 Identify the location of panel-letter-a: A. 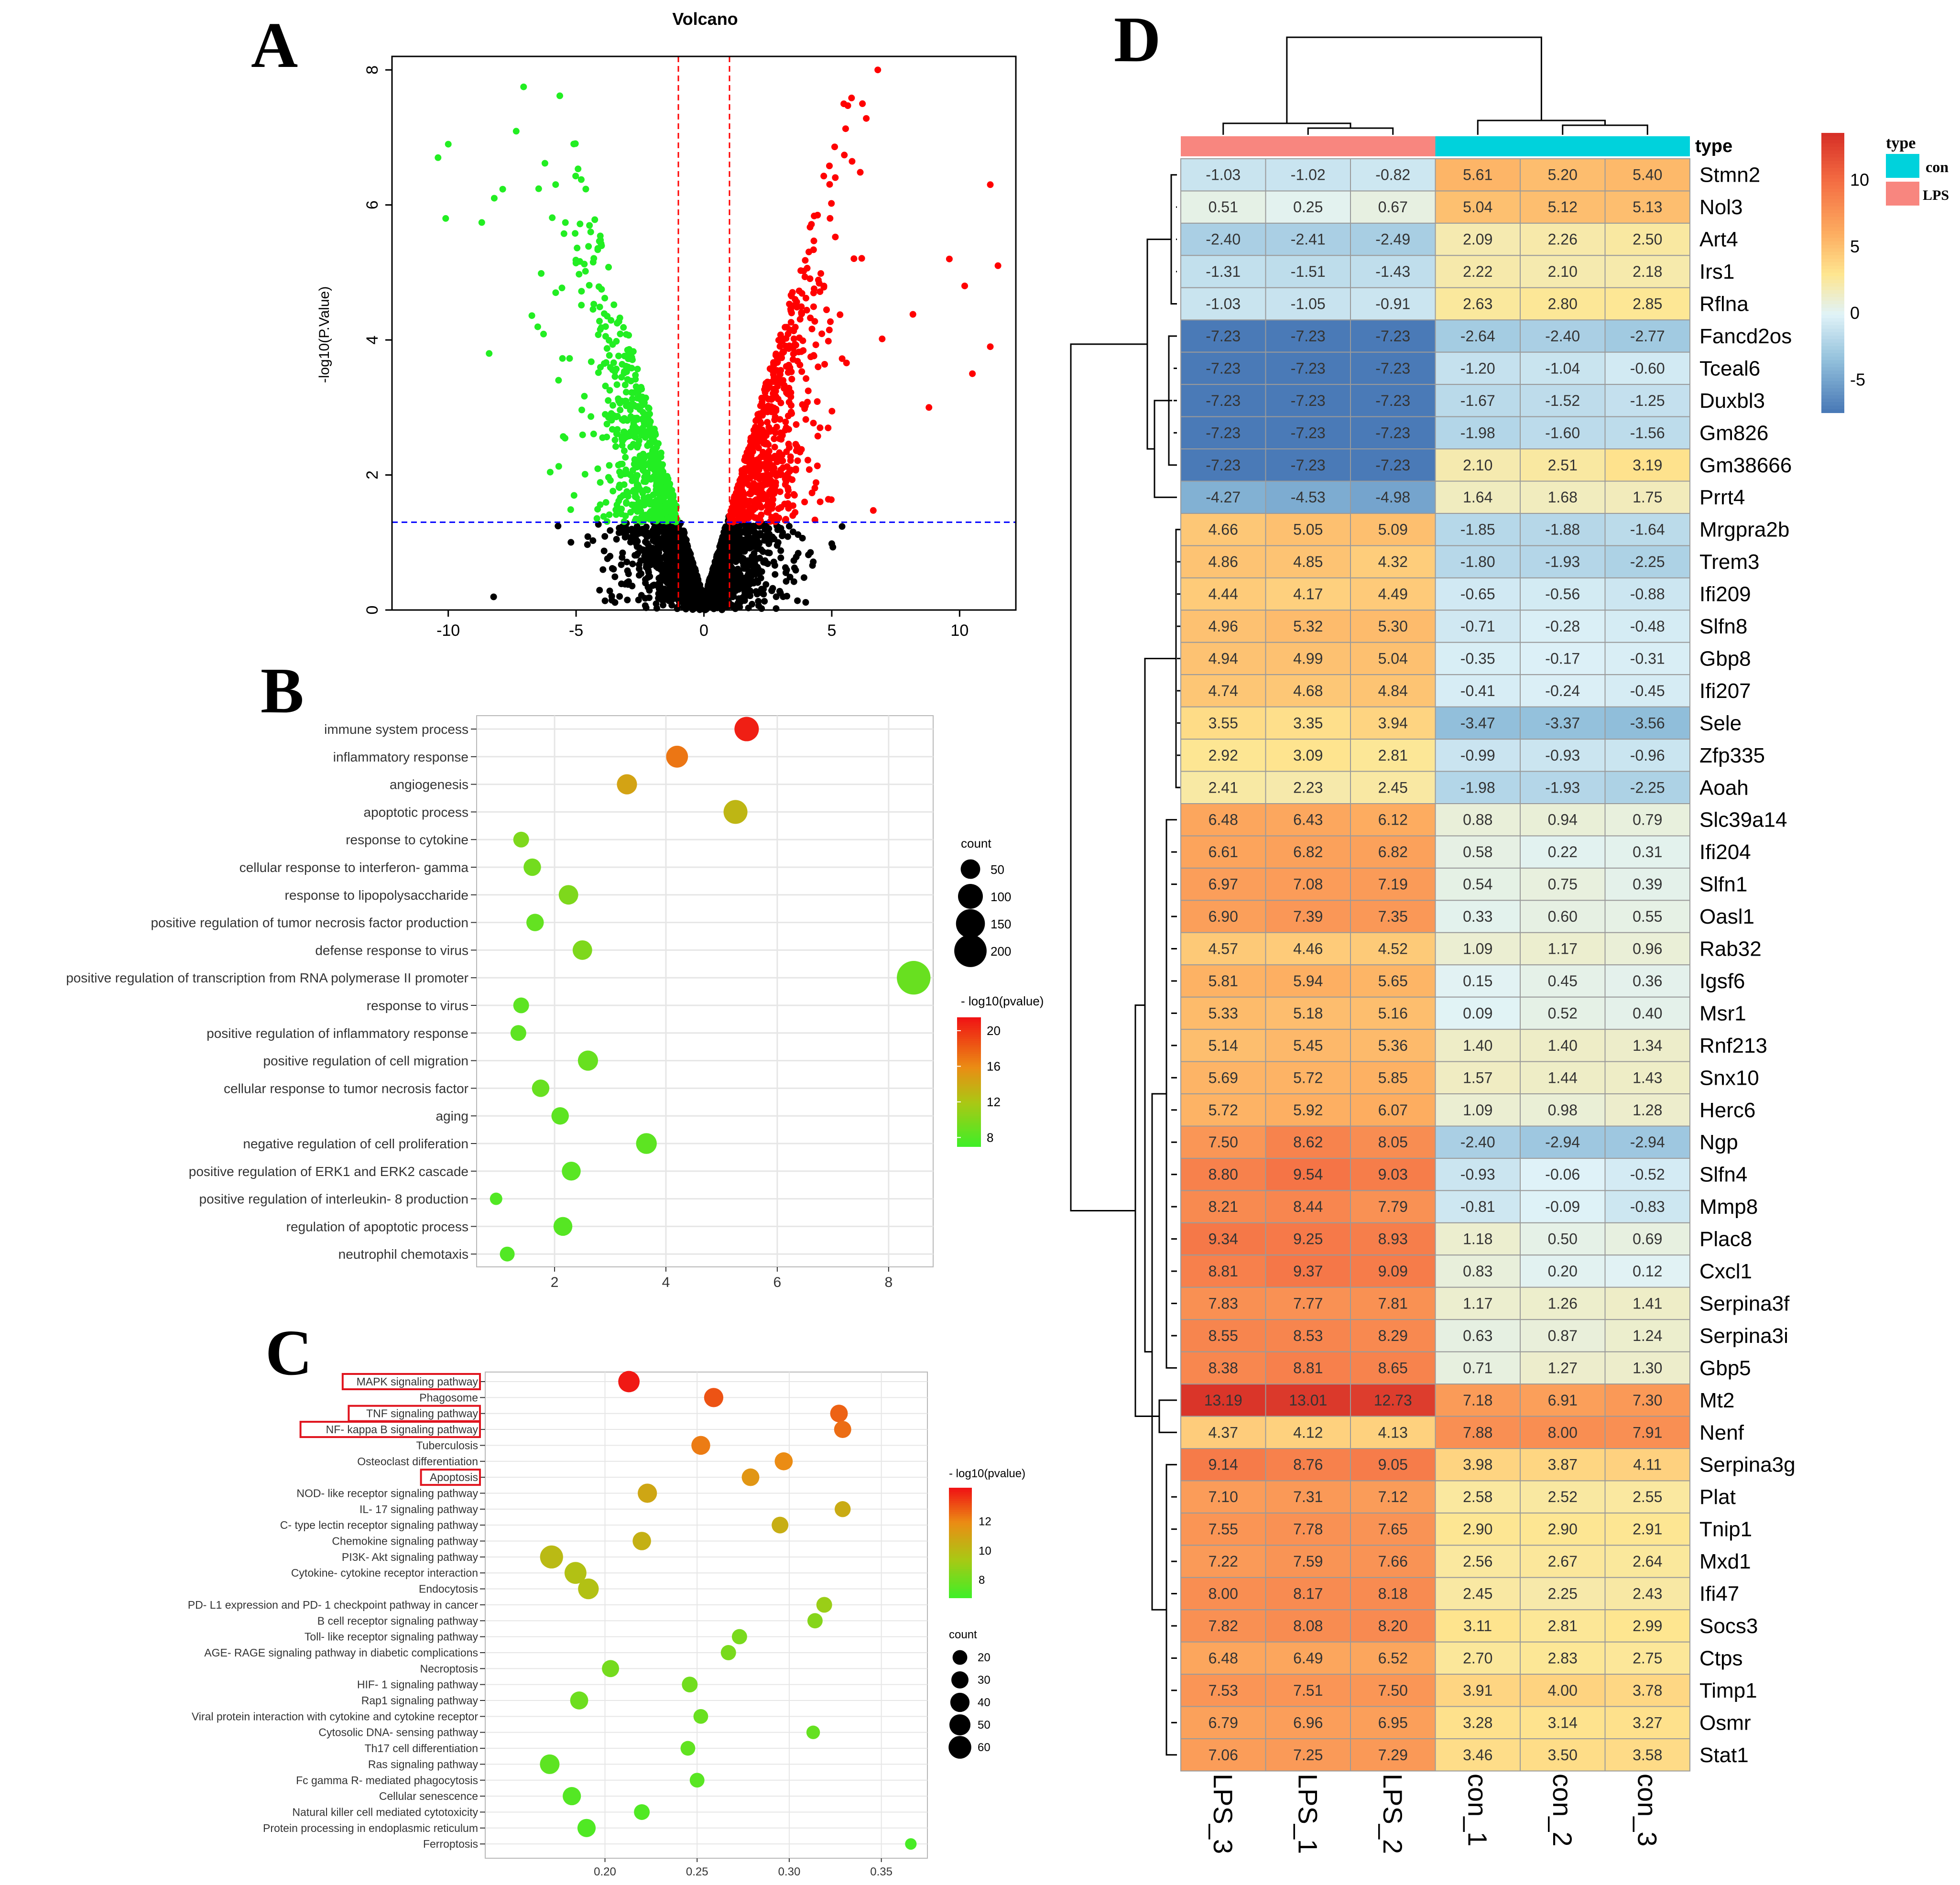
(274, 45).